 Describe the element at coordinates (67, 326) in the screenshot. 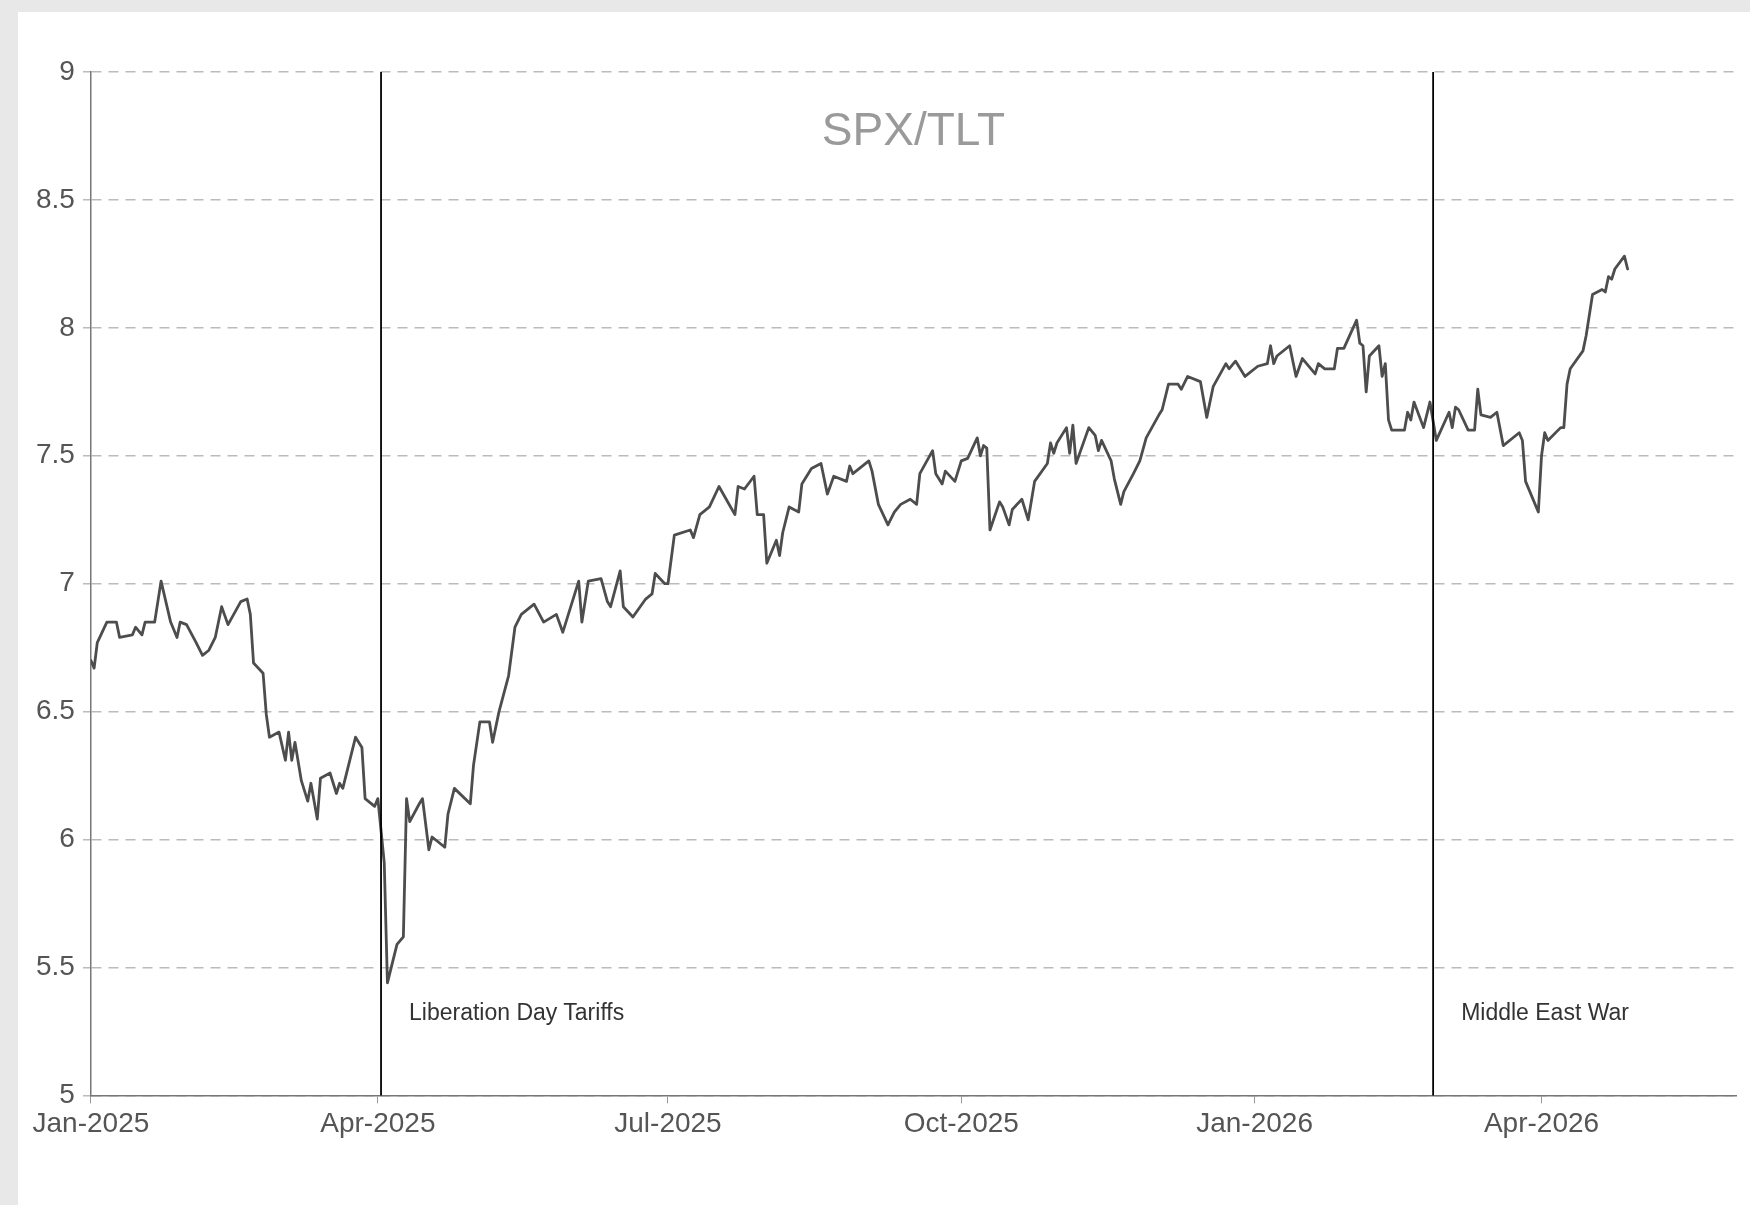

I see `y-tick-label: 8` at that location.